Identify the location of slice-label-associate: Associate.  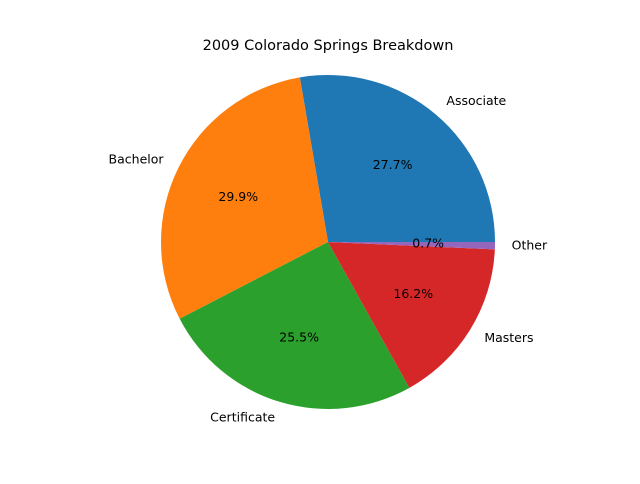
(476, 100).